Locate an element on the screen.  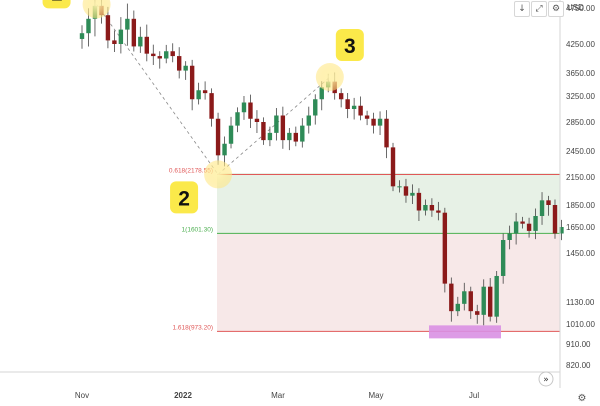
pivot-badge-label: 3 is located at coordinates (350, 46).